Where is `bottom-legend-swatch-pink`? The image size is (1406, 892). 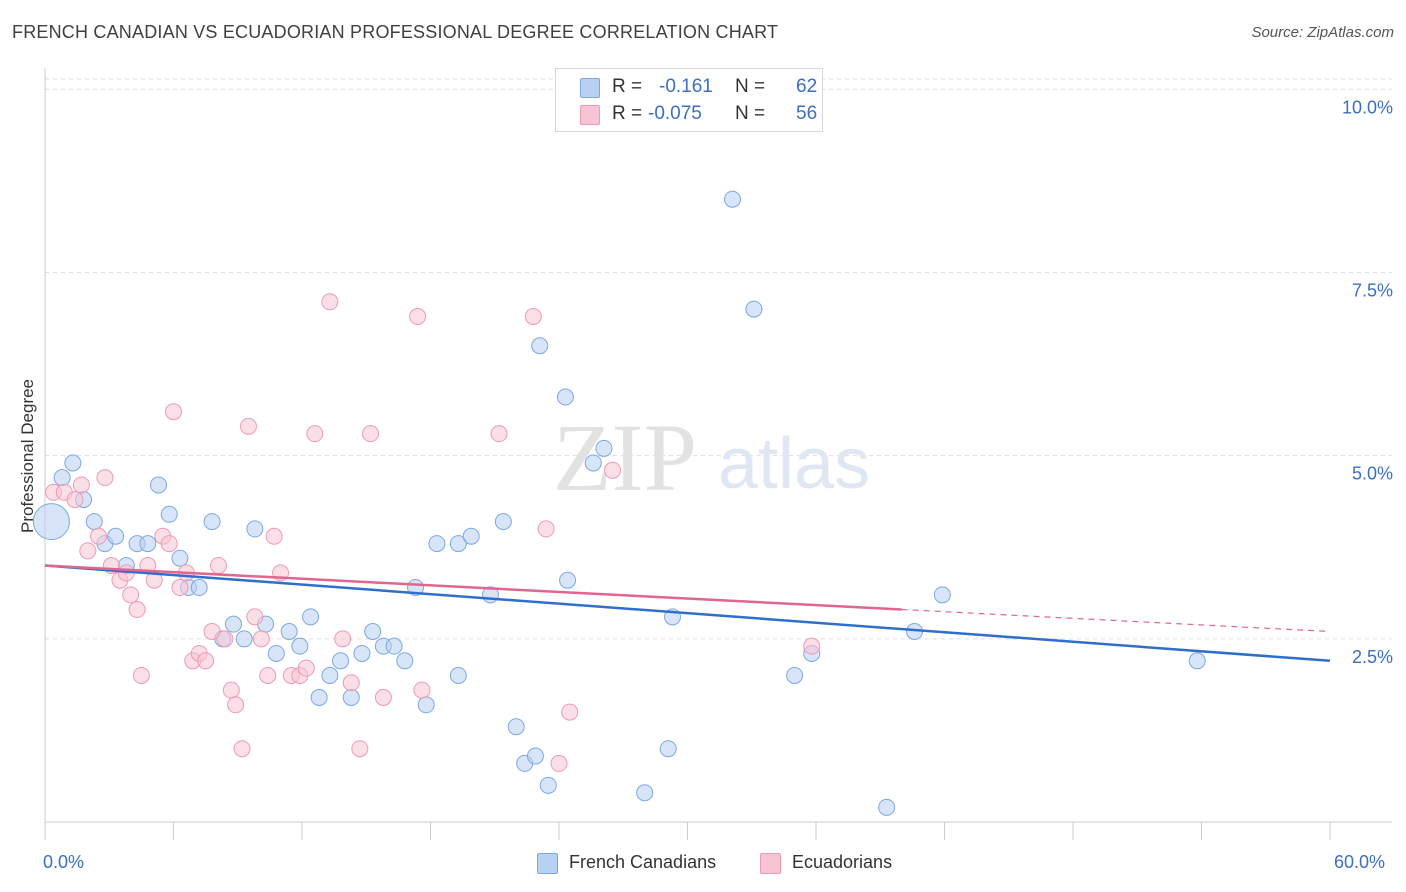 bottom-legend-swatch-pink is located at coordinates (770, 863).